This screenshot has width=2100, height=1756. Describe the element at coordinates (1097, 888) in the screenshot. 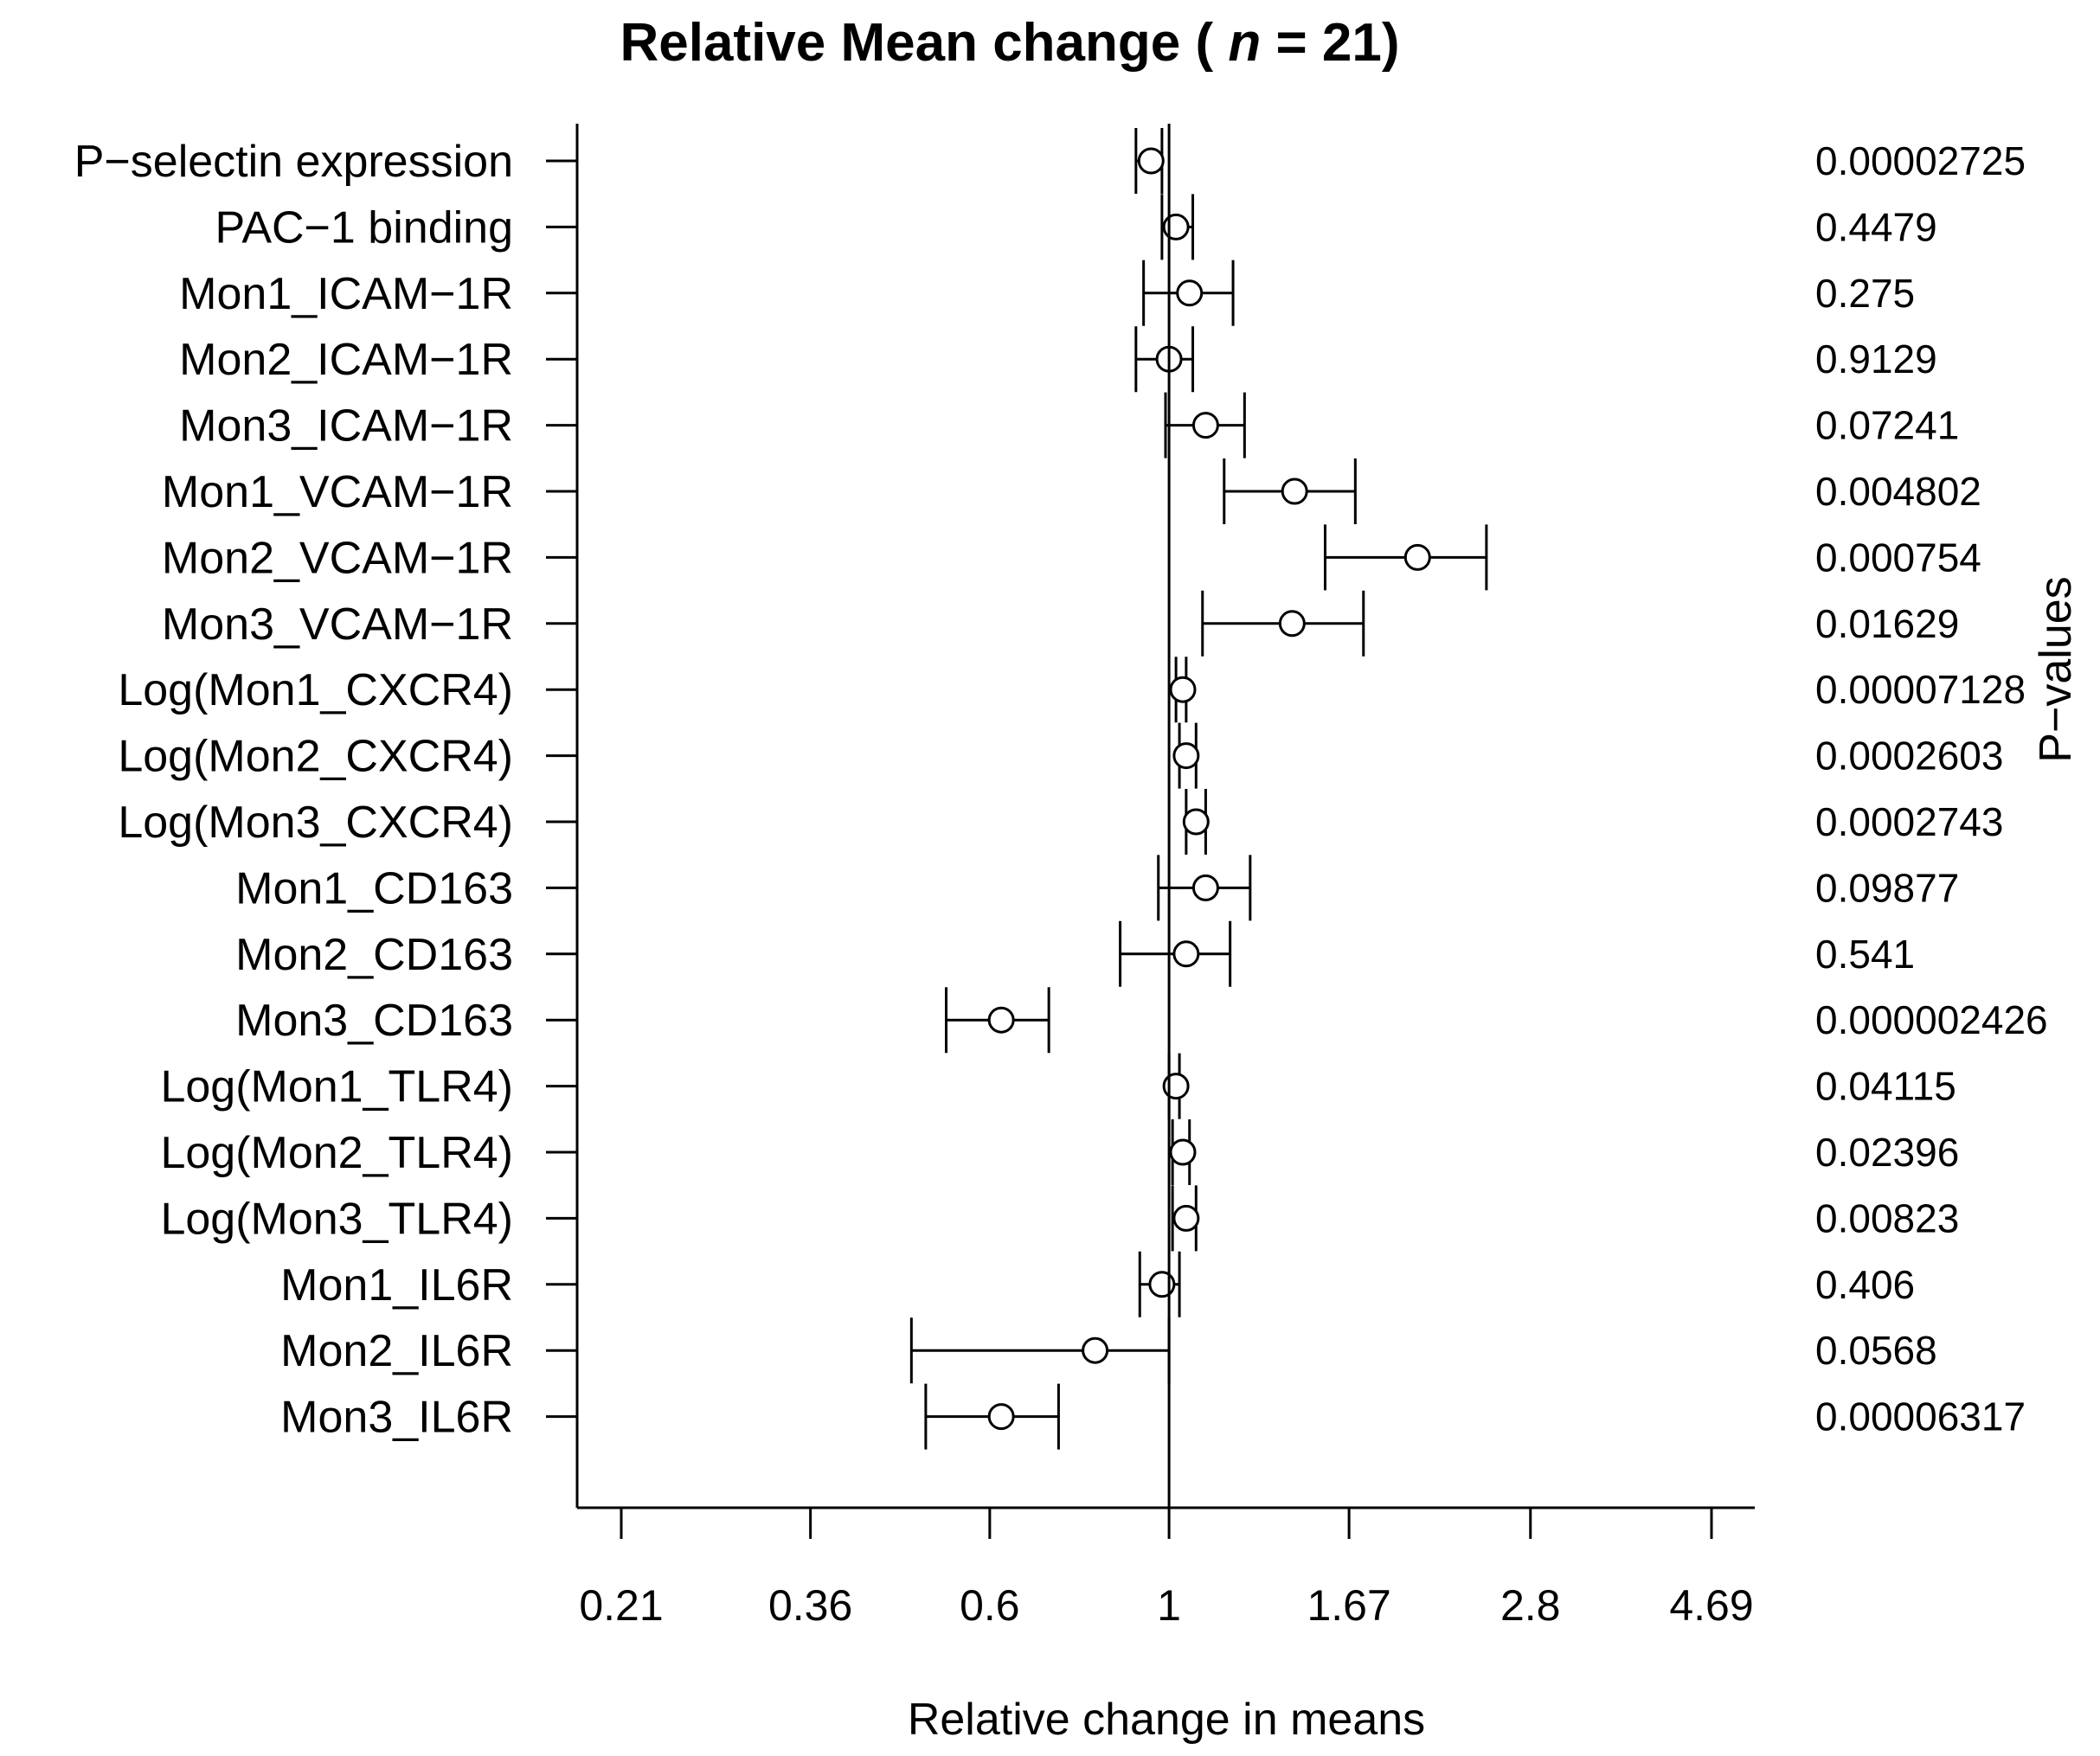

I see `forest-row: Mon1_CD163 0.09877` at that location.